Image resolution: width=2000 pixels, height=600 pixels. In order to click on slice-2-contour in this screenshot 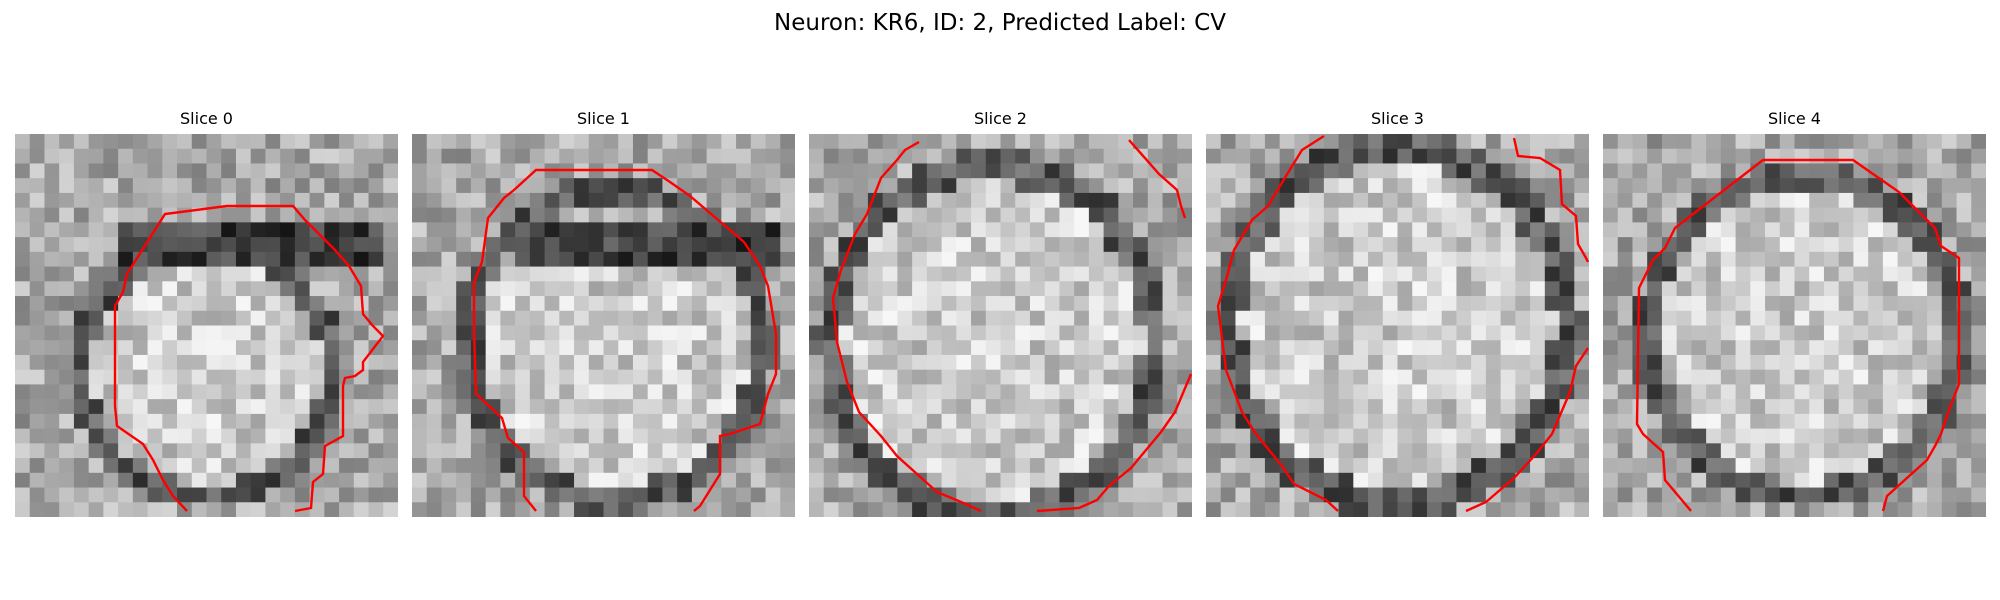, I will do `click(906, 326)`.